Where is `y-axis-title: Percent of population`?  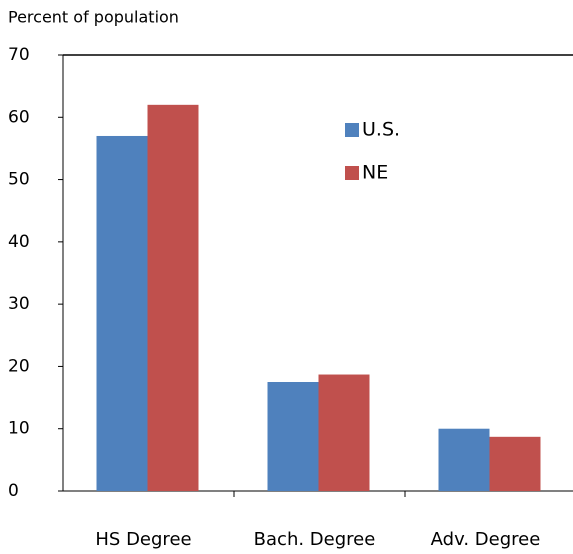
y-axis-title: Percent of population is located at coordinates (93, 17).